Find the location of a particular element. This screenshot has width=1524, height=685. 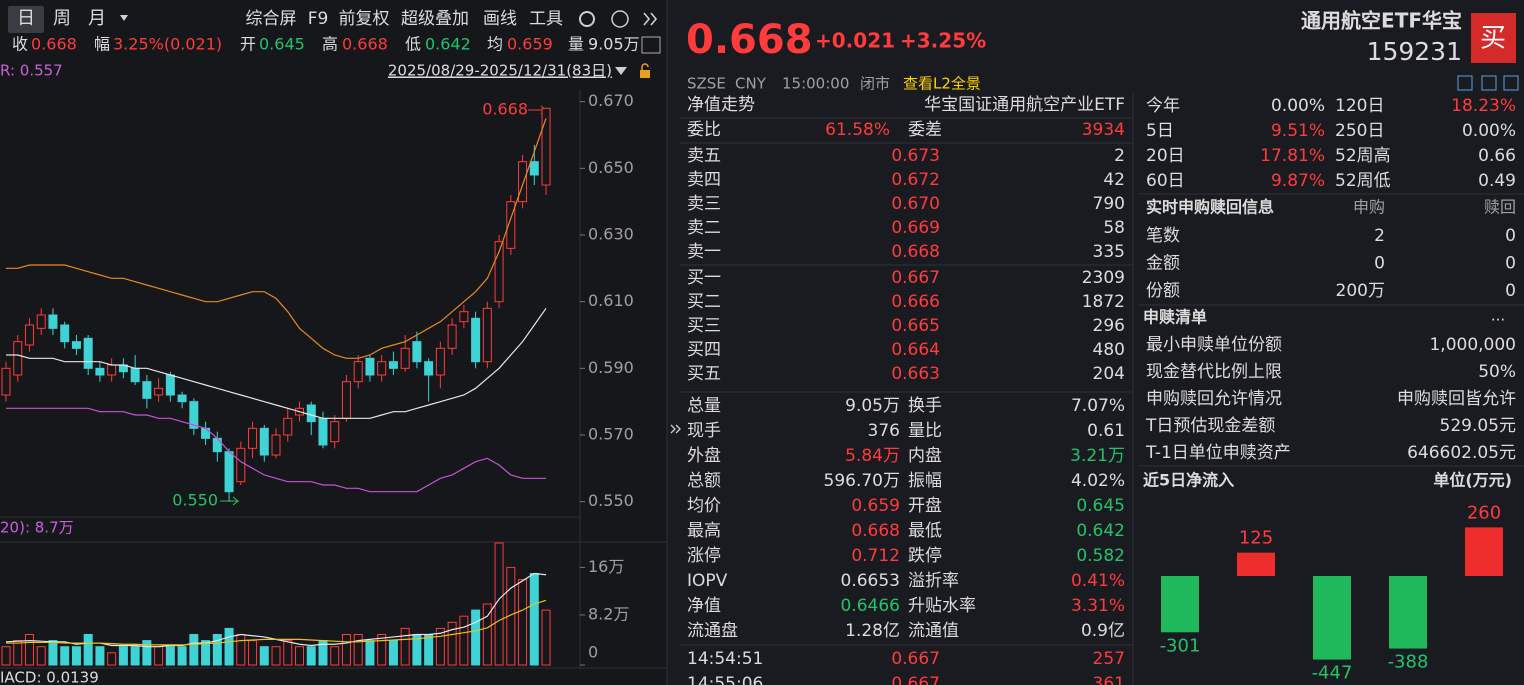

level-label: 买三 is located at coordinates (704, 326).